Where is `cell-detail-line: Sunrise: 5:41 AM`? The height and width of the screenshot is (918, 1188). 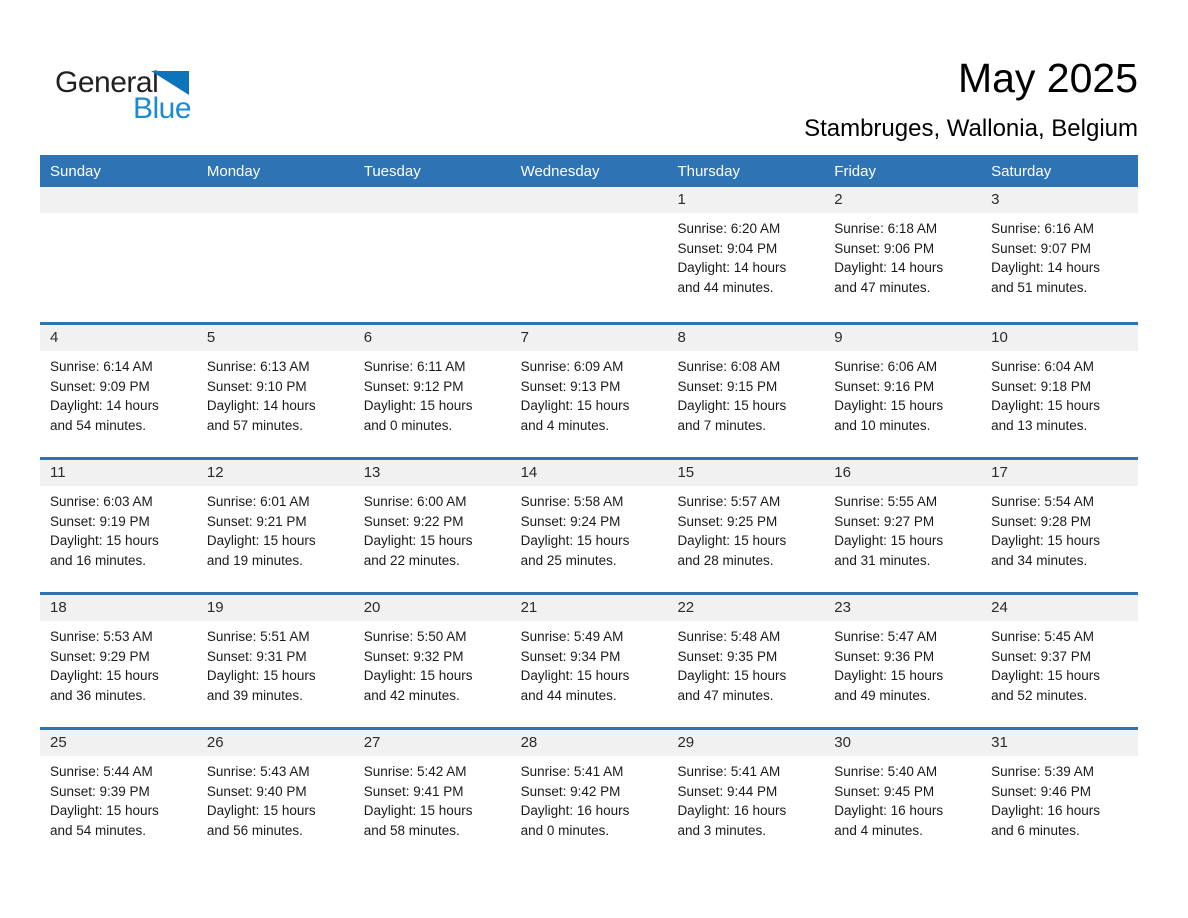
cell-detail-line: Sunrise: 5:41 AM is located at coordinates (729, 771).